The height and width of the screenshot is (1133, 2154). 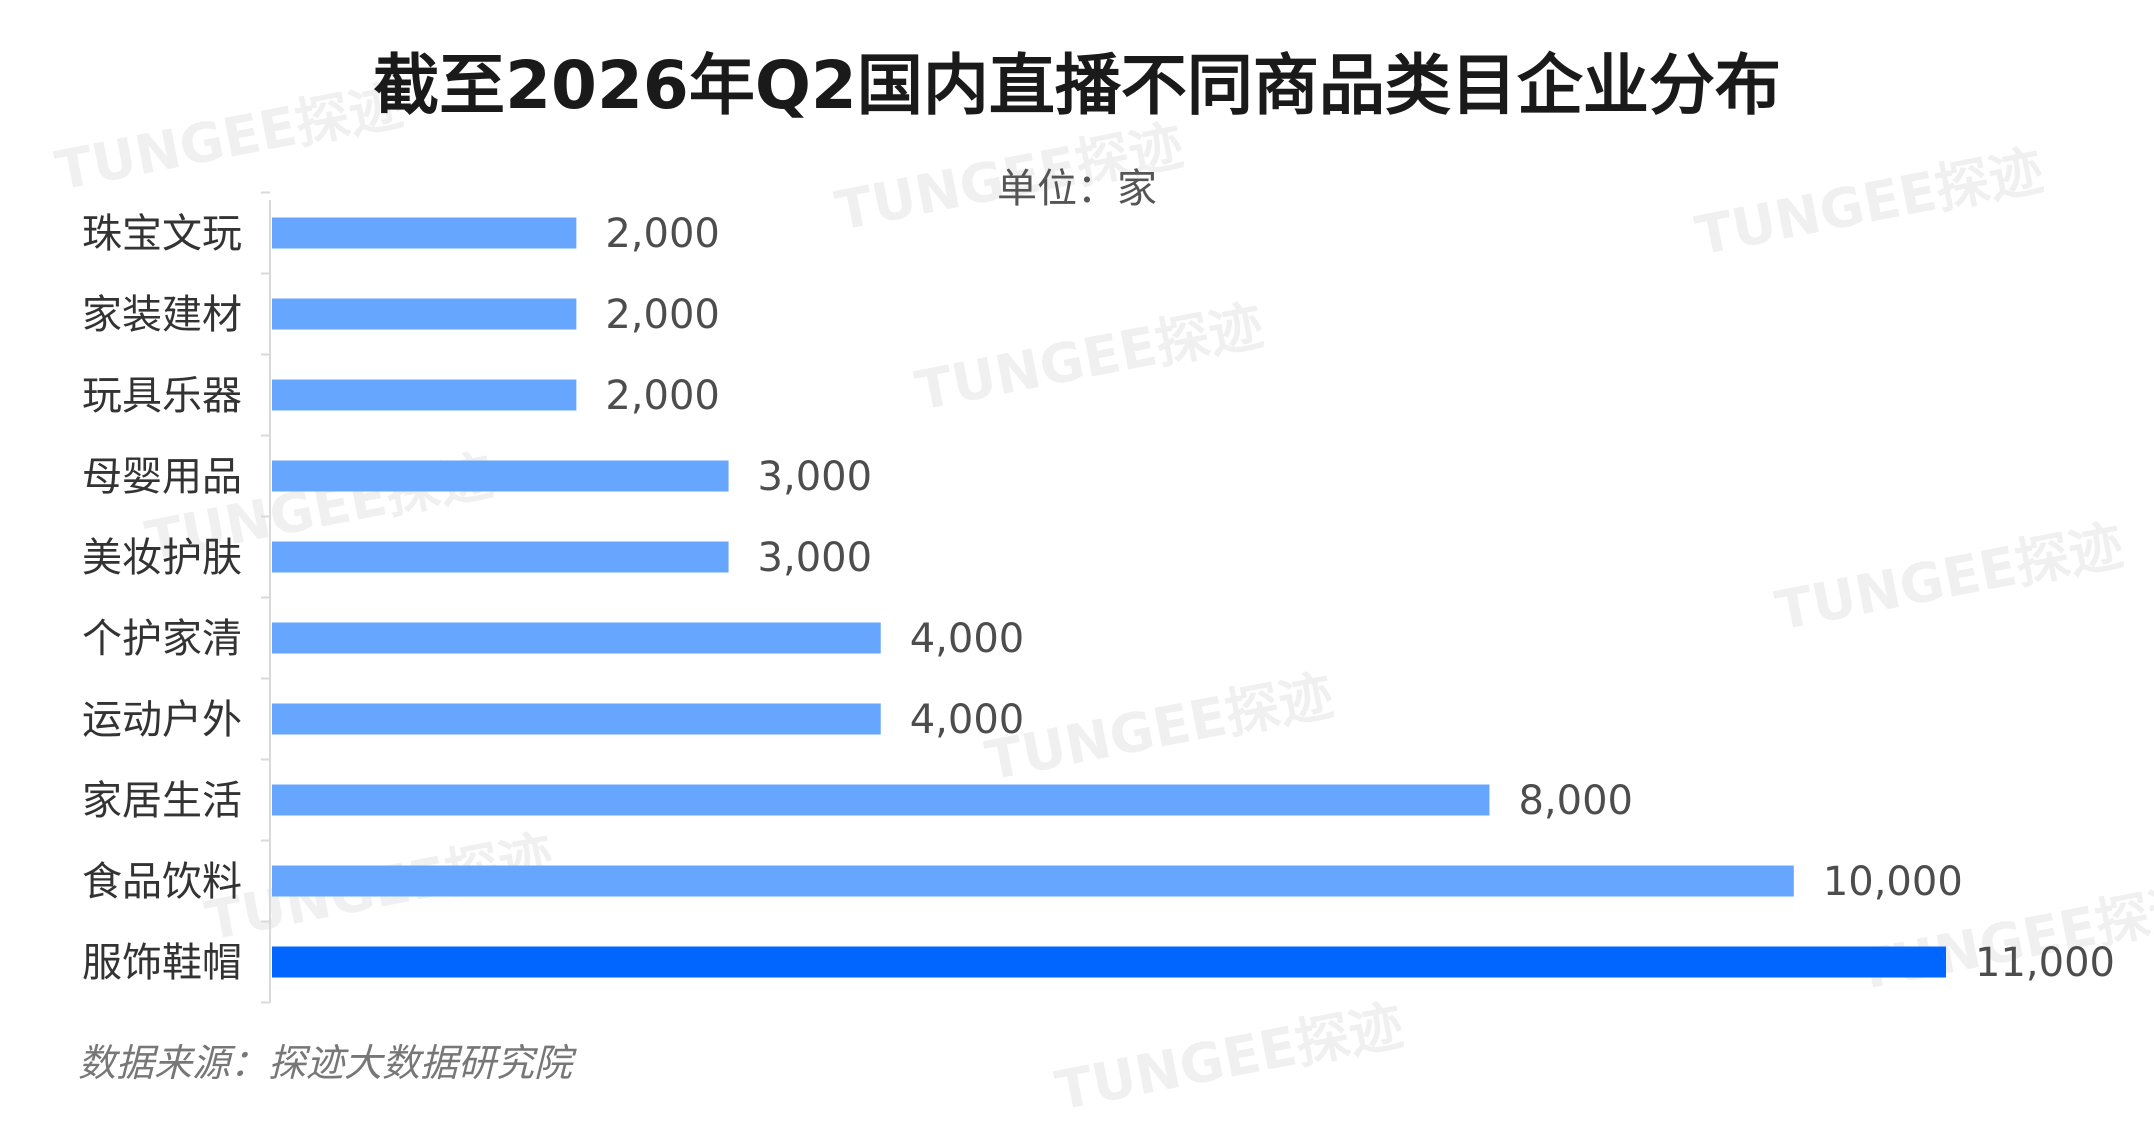 What do you see at coordinates (162, 234) in the screenshot?
I see `category-label: 珠宝文玩` at bounding box center [162, 234].